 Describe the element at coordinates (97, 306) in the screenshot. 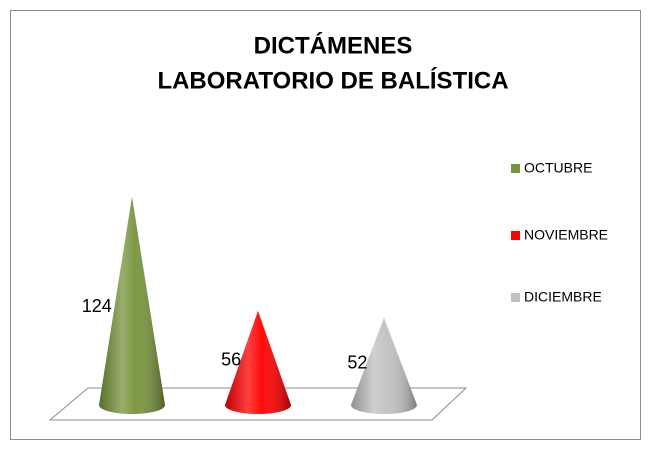

I see `data-label: 124` at that location.